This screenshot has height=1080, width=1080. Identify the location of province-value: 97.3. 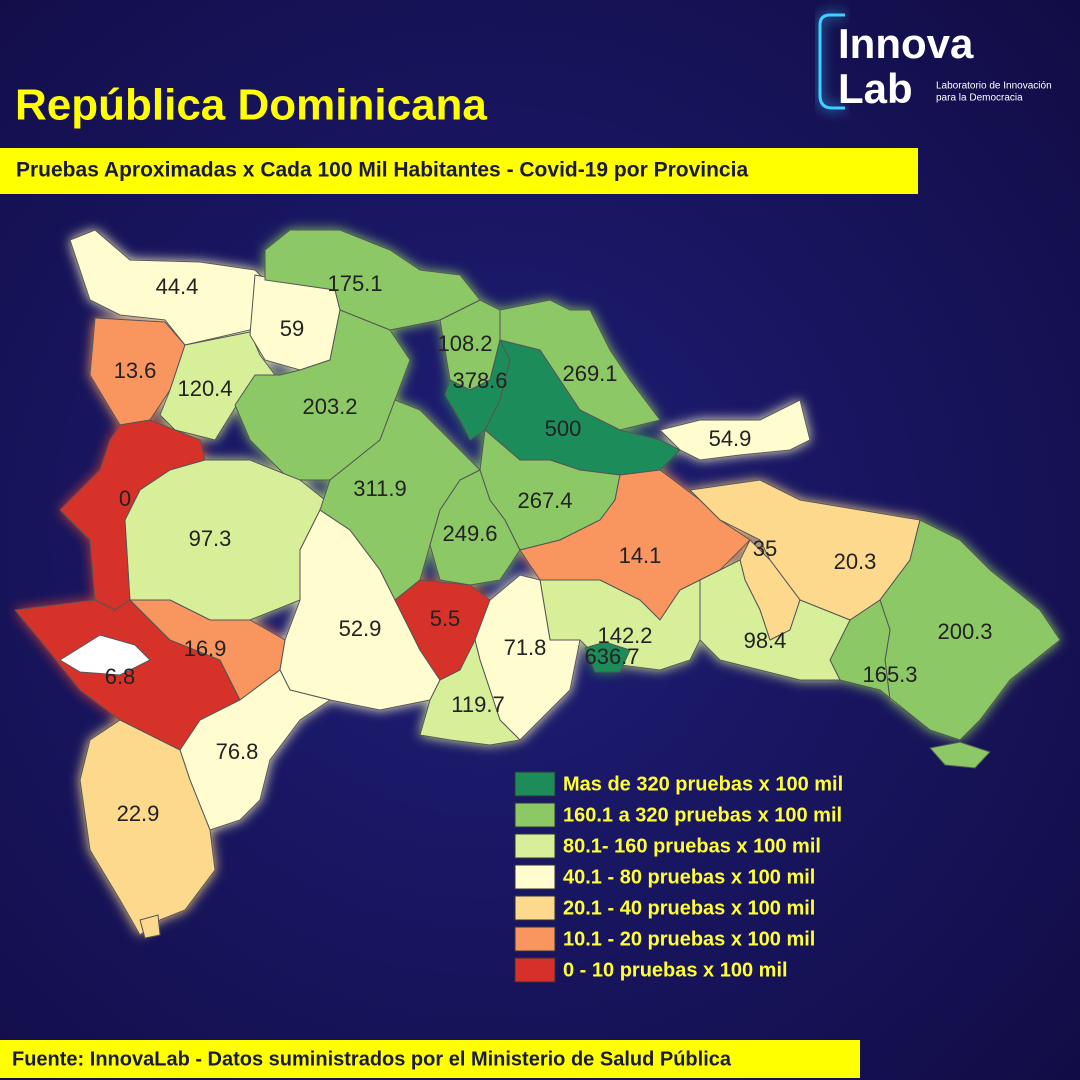
(210, 538).